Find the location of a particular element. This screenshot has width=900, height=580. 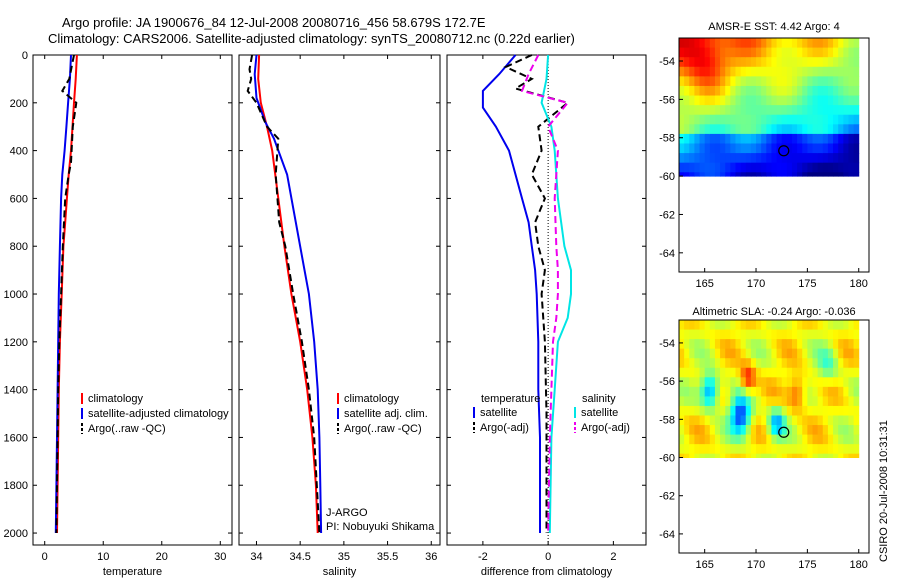

y-tick-label: -58 is located at coordinates (667, 420).